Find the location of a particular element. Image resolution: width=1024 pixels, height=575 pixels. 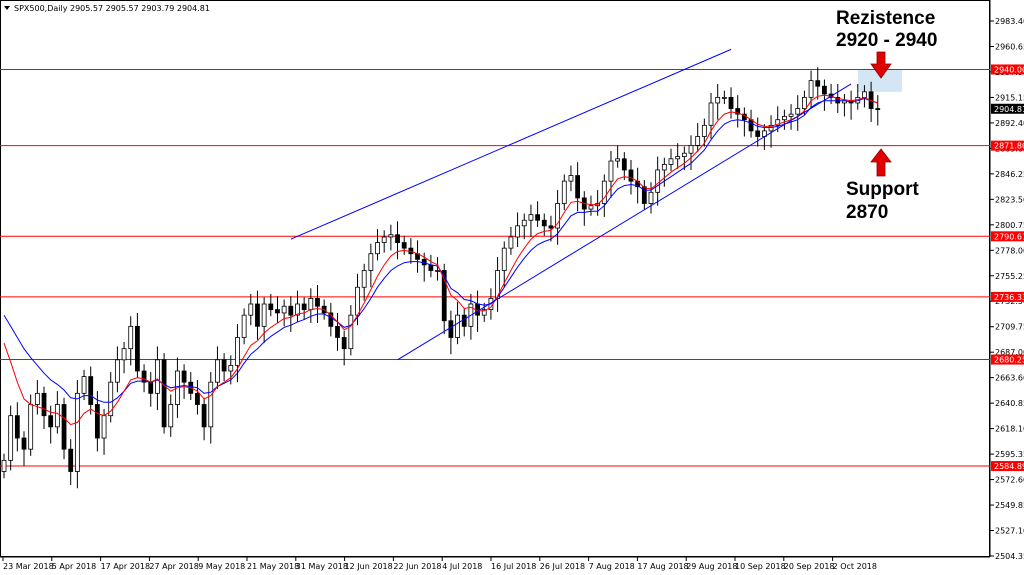

y-tick-label: 2983.40 is located at coordinates (1009, 21).